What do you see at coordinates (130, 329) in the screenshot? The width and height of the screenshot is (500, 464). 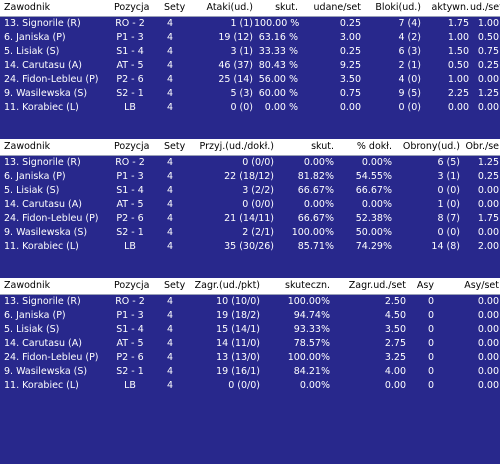 I see `position-cell: S1 - 4` at bounding box center [130, 329].